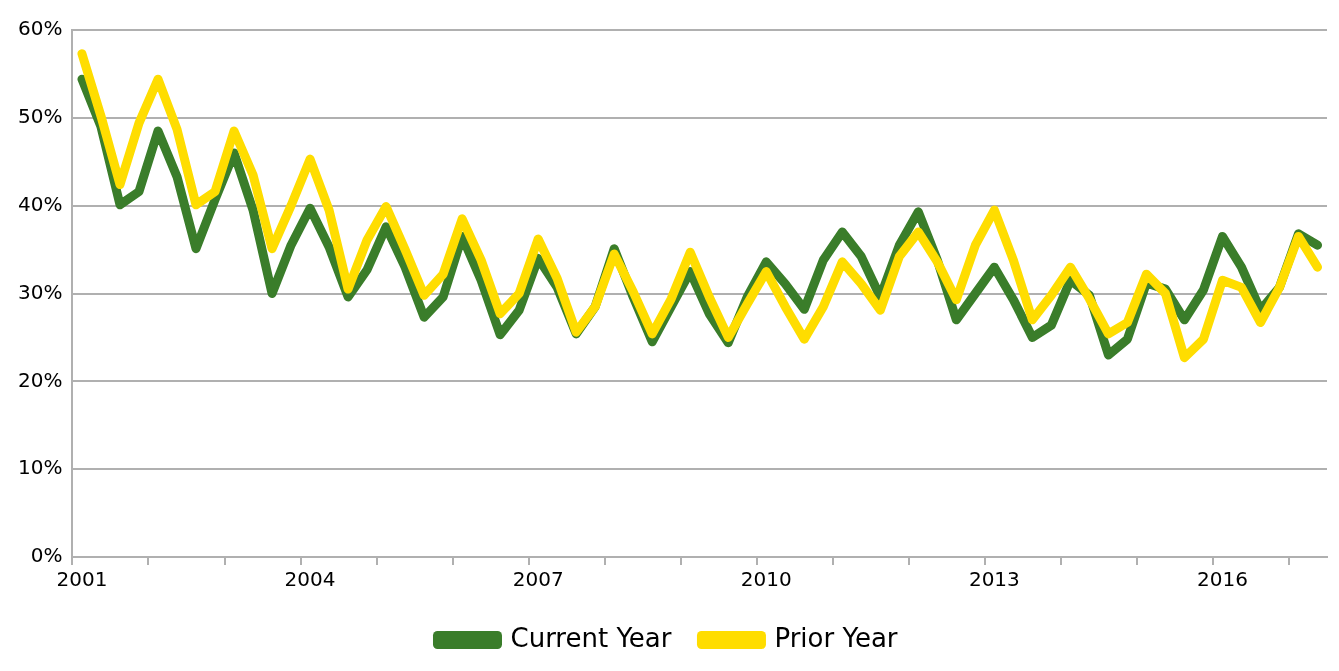  I want to click on x-tick-label: 2007, so click(538, 579).